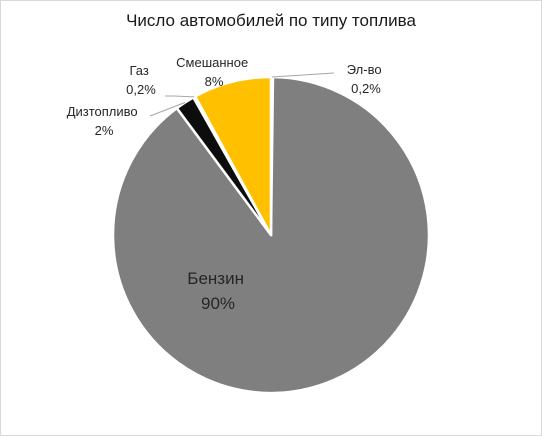 The image size is (542, 436). I want to click on chart-title: Число автомобилей по типу топлива, so click(271, 20).